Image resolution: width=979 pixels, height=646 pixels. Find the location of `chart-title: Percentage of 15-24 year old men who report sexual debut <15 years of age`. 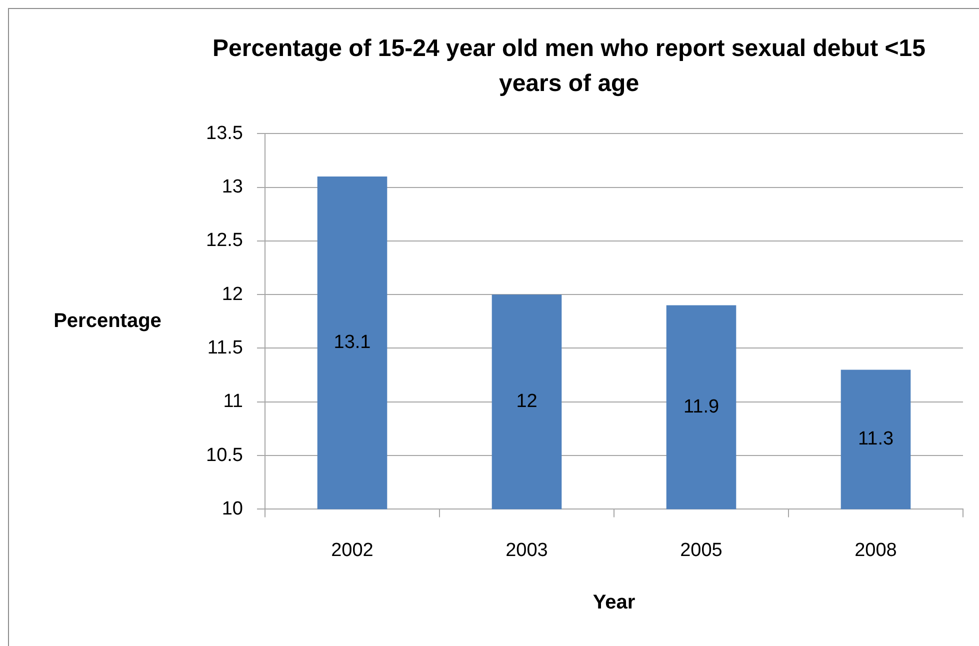

chart-title: Percentage of 15-24 year old men who report sexual debut <15 years of age is located at coordinates (569, 66).